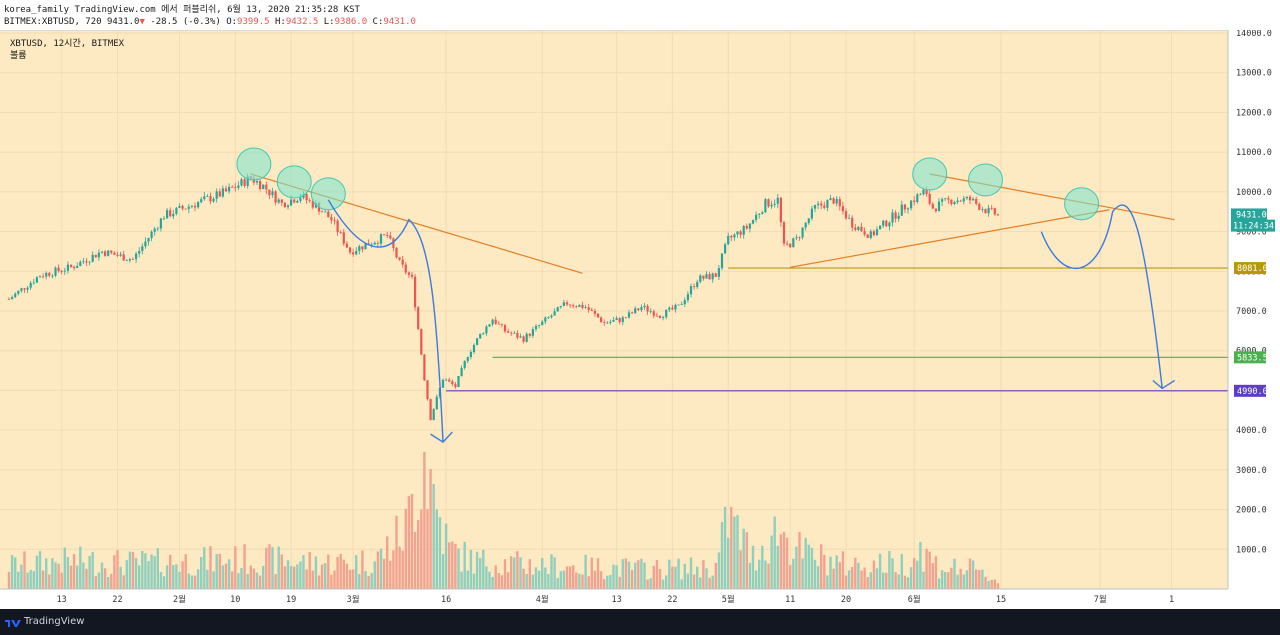 The image size is (1280, 635). I want to click on low-label: L:, so click(329, 22).